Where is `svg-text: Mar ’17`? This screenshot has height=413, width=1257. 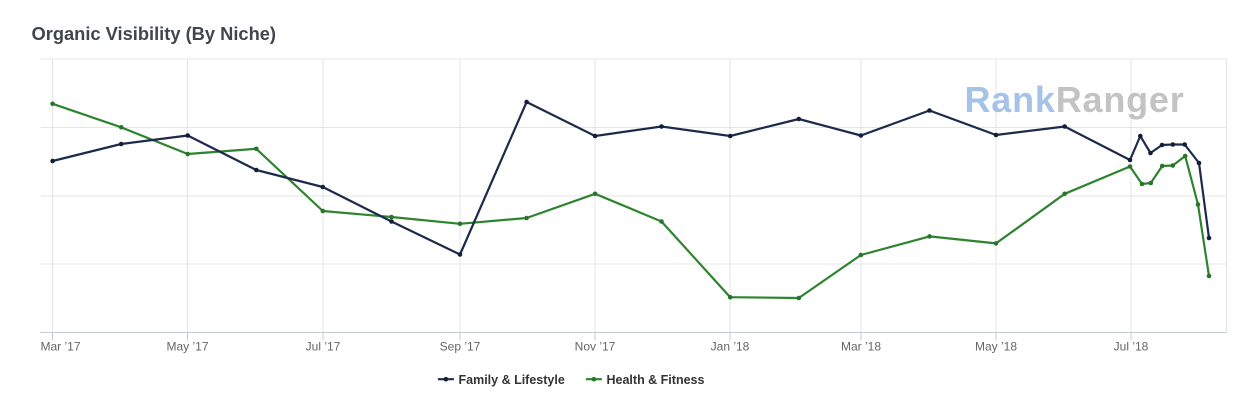 svg-text: Mar ’17 is located at coordinates (61, 347).